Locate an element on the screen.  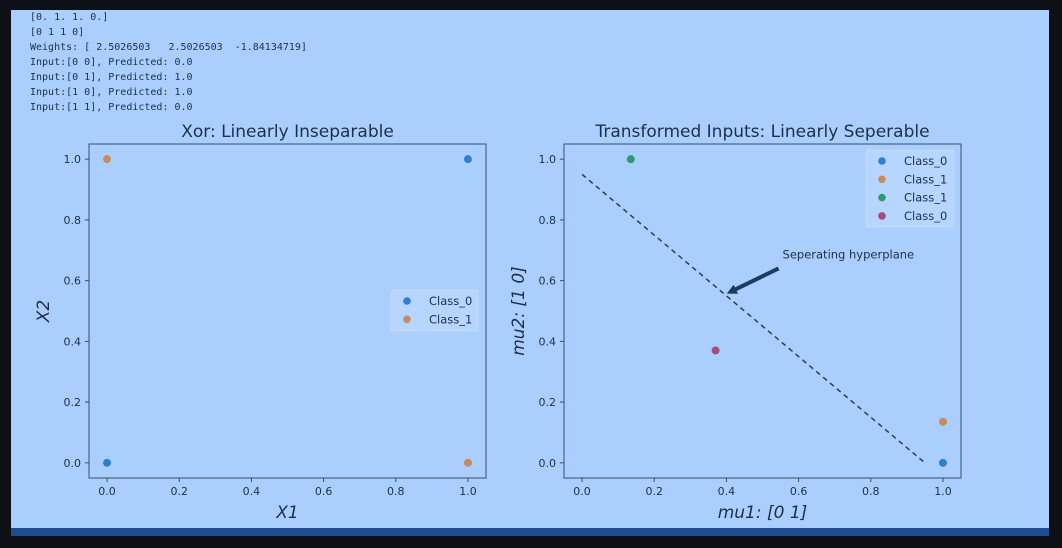
chart-title: Transformed Inputs: Linearly Seperable is located at coordinates (761, 132).